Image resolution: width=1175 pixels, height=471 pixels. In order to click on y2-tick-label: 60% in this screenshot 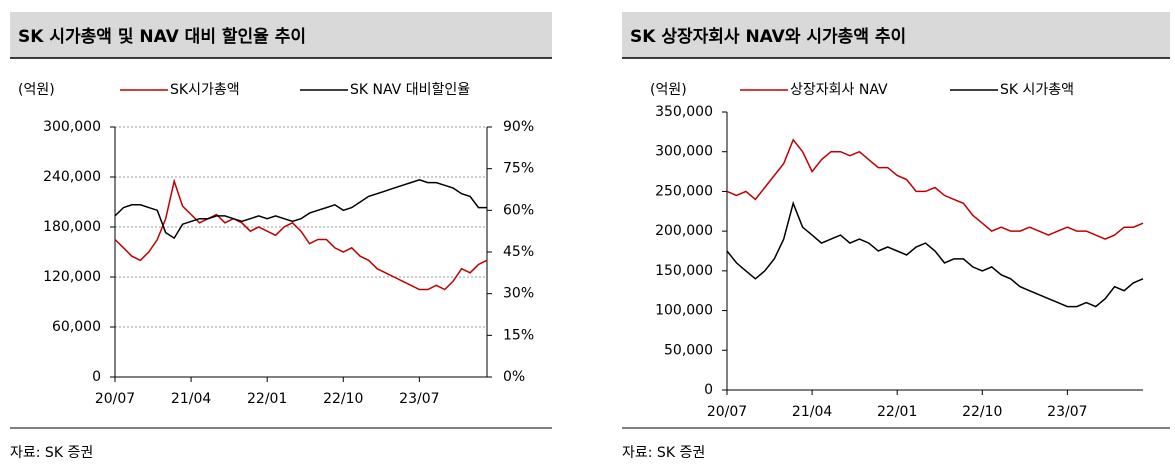, I will do `click(518, 210)`.